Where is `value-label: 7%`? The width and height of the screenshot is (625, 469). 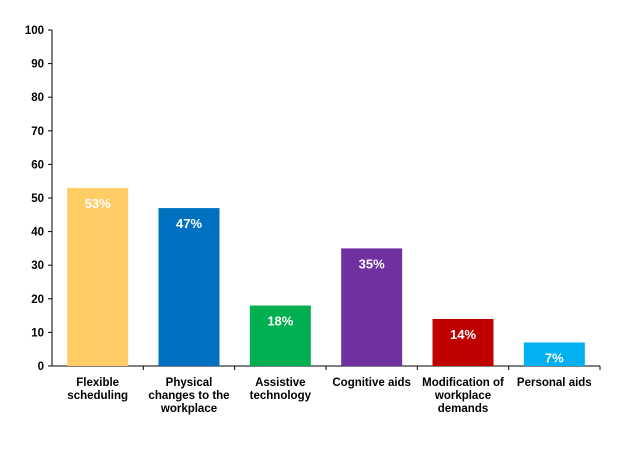 value-label: 7% is located at coordinates (554, 357).